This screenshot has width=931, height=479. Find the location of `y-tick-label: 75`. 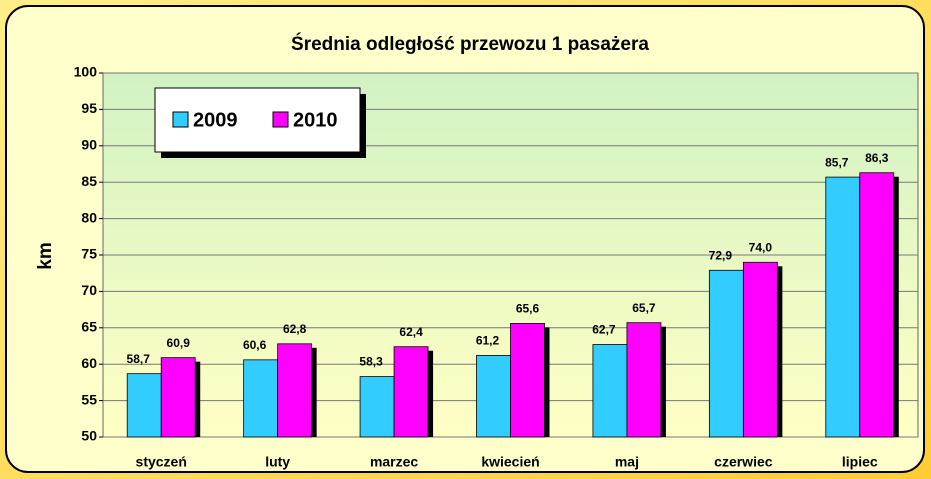

y-tick-label: 75 is located at coordinates (89, 254).